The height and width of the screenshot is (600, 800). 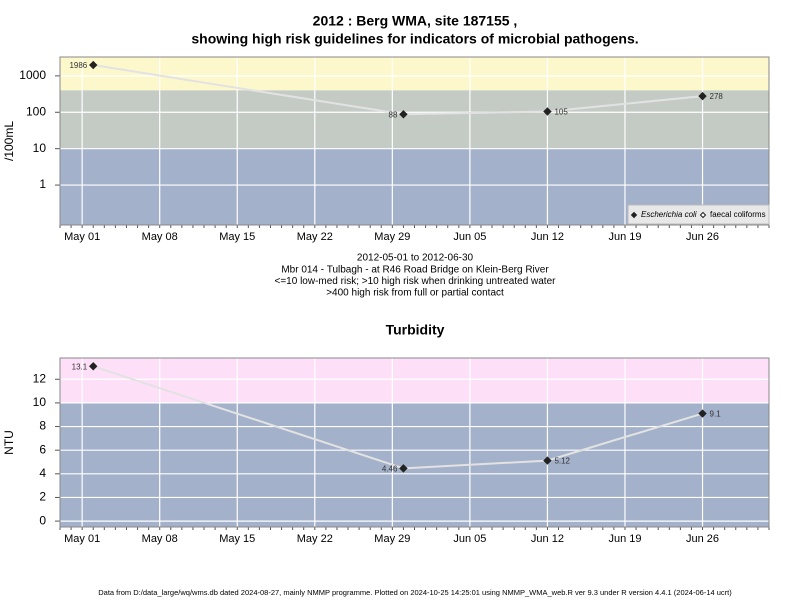 I want to click on y-axis-label: NTU, so click(x=9, y=442).